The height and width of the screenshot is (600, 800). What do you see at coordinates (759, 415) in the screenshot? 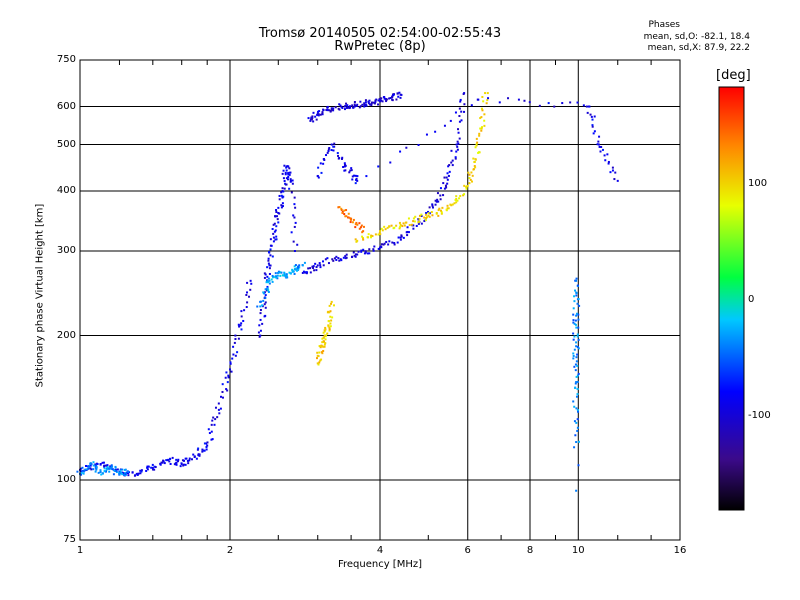
I see `colorbar-tick-minus100: -100` at bounding box center [759, 415].